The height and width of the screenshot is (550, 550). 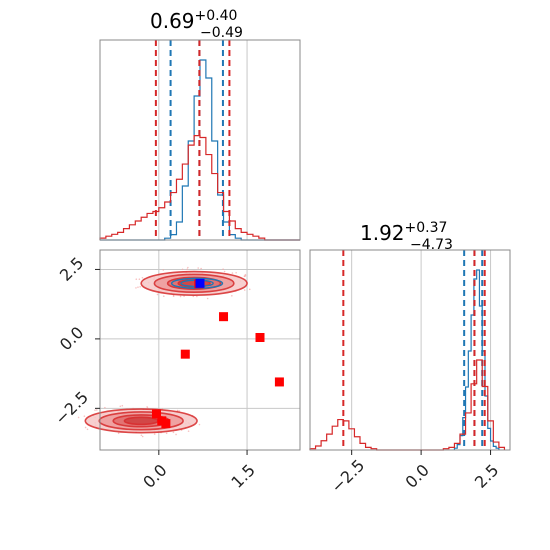 What do you see at coordinates (347, 476) in the screenshot?
I see `x-tick-label: −2.5` at bounding box center [347, 476].